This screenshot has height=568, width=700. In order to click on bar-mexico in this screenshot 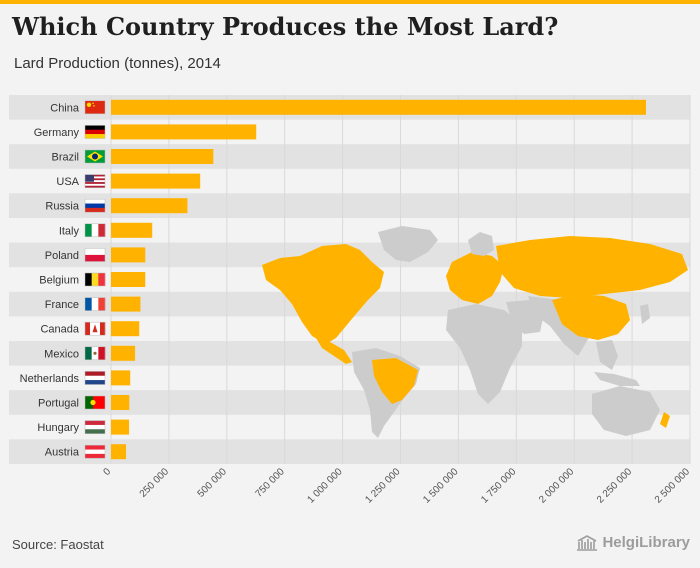, I will do `click(123, 353)`.